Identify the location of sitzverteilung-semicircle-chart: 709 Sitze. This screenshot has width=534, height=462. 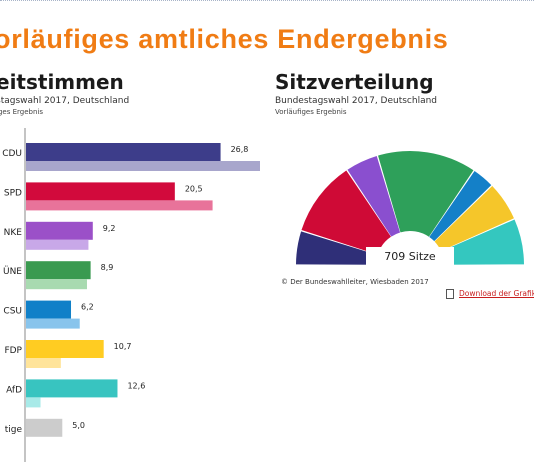
(410, 208).